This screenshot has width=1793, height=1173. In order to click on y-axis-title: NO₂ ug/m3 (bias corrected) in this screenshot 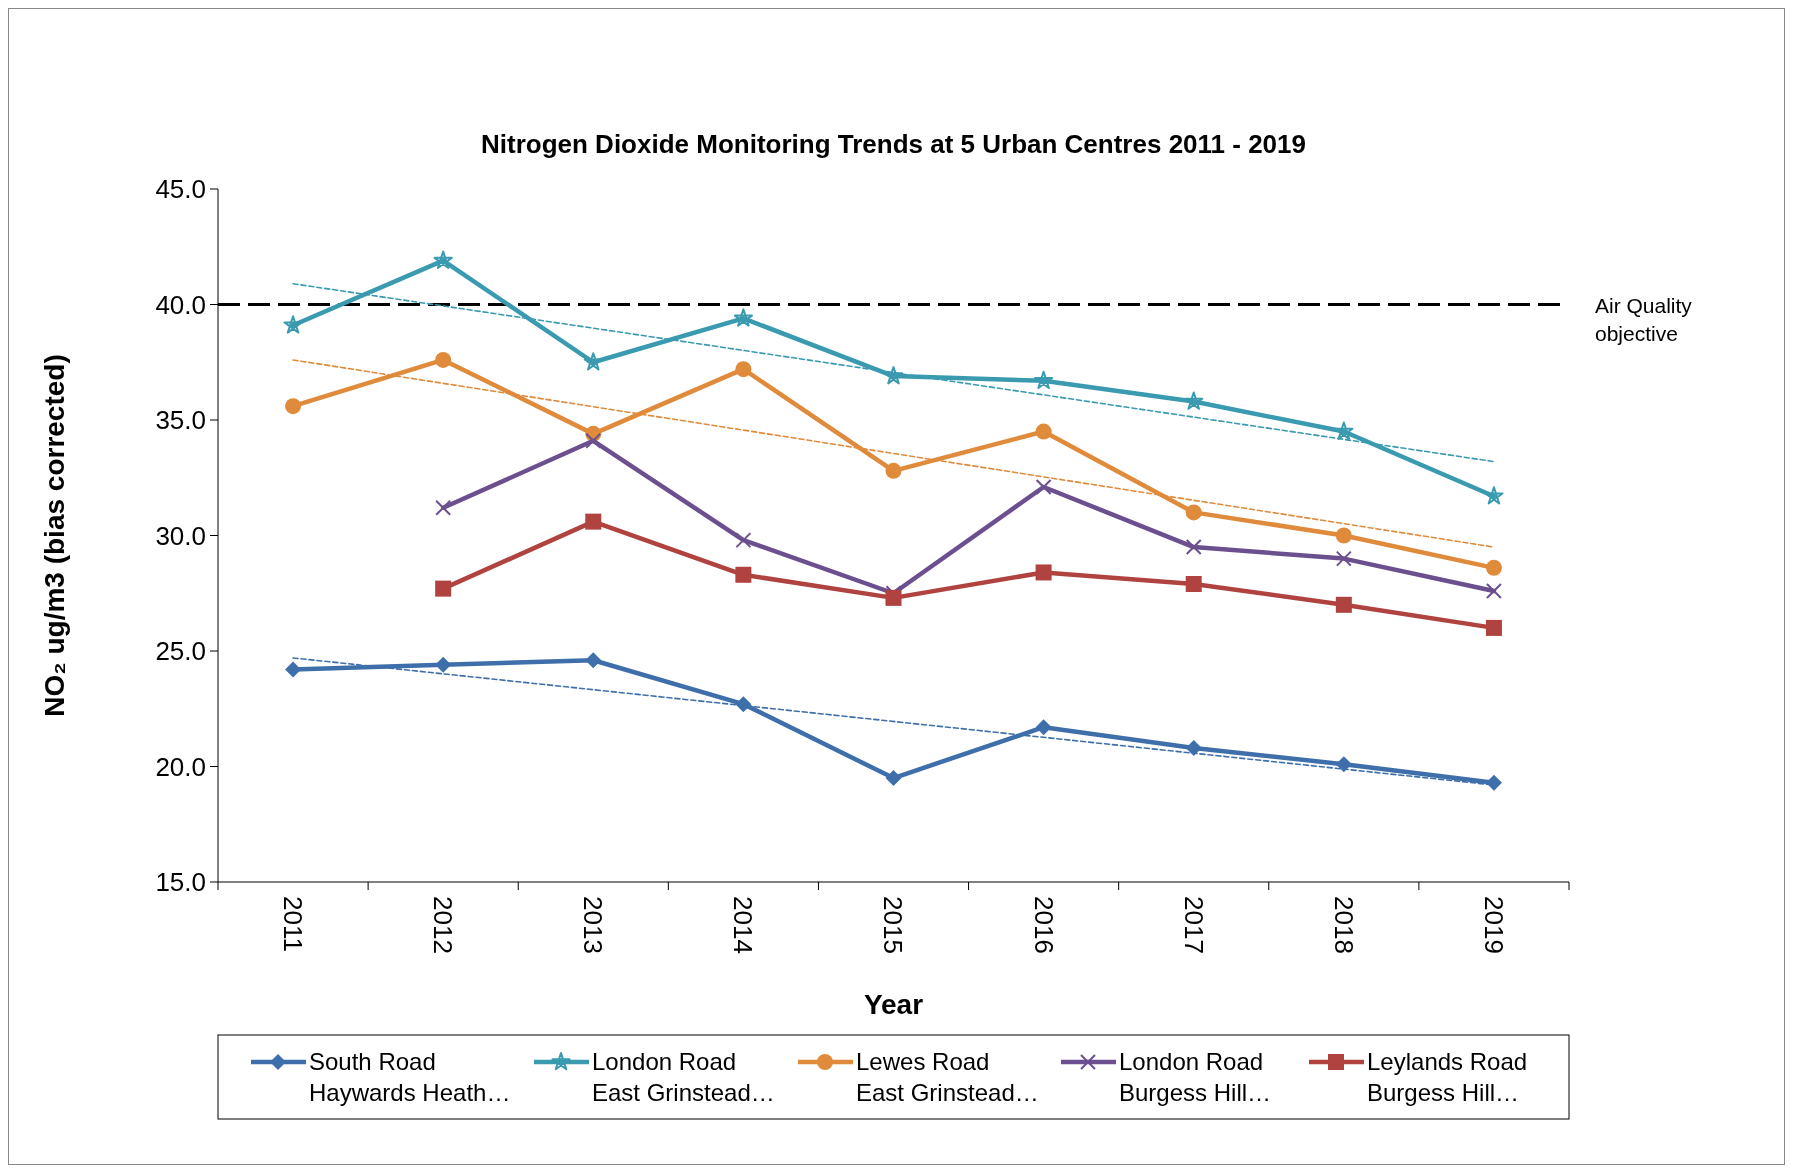, I will do `click(54, 535)`.